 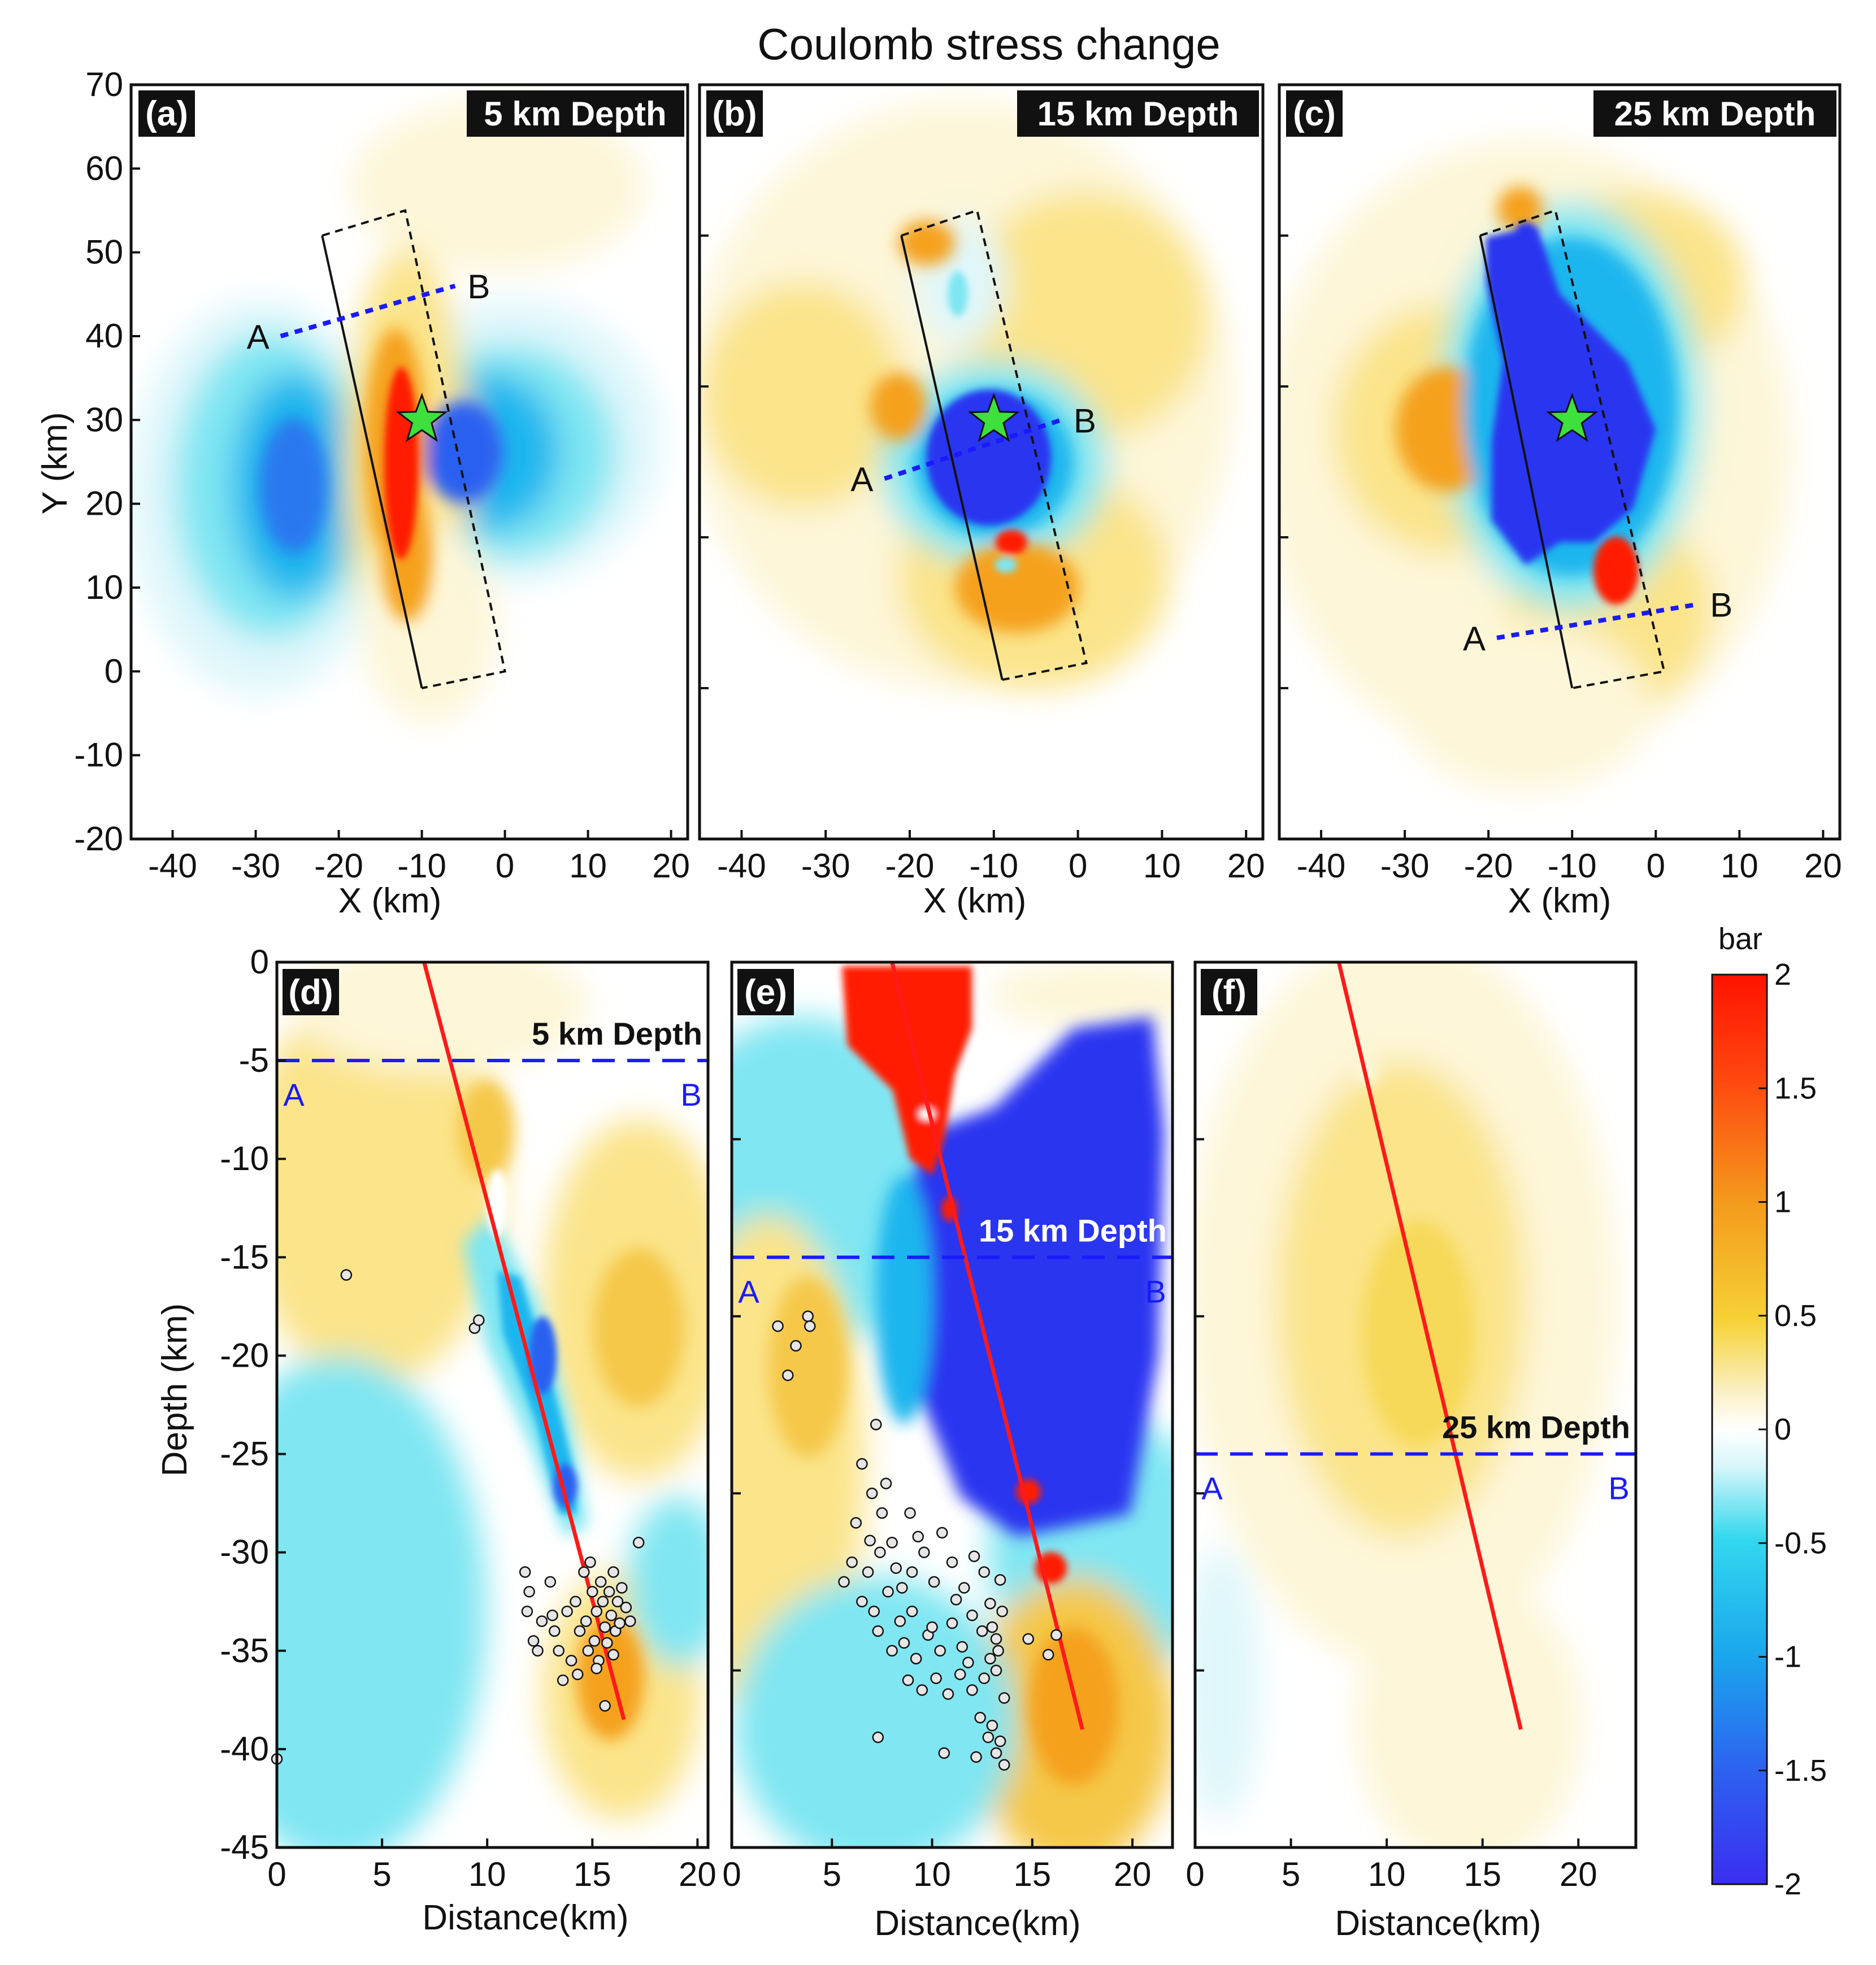 What do you see at coordinates (254, 1060) in the screenshot?
I see `y-tick-label: -5` at bounding box center [254, 1060].